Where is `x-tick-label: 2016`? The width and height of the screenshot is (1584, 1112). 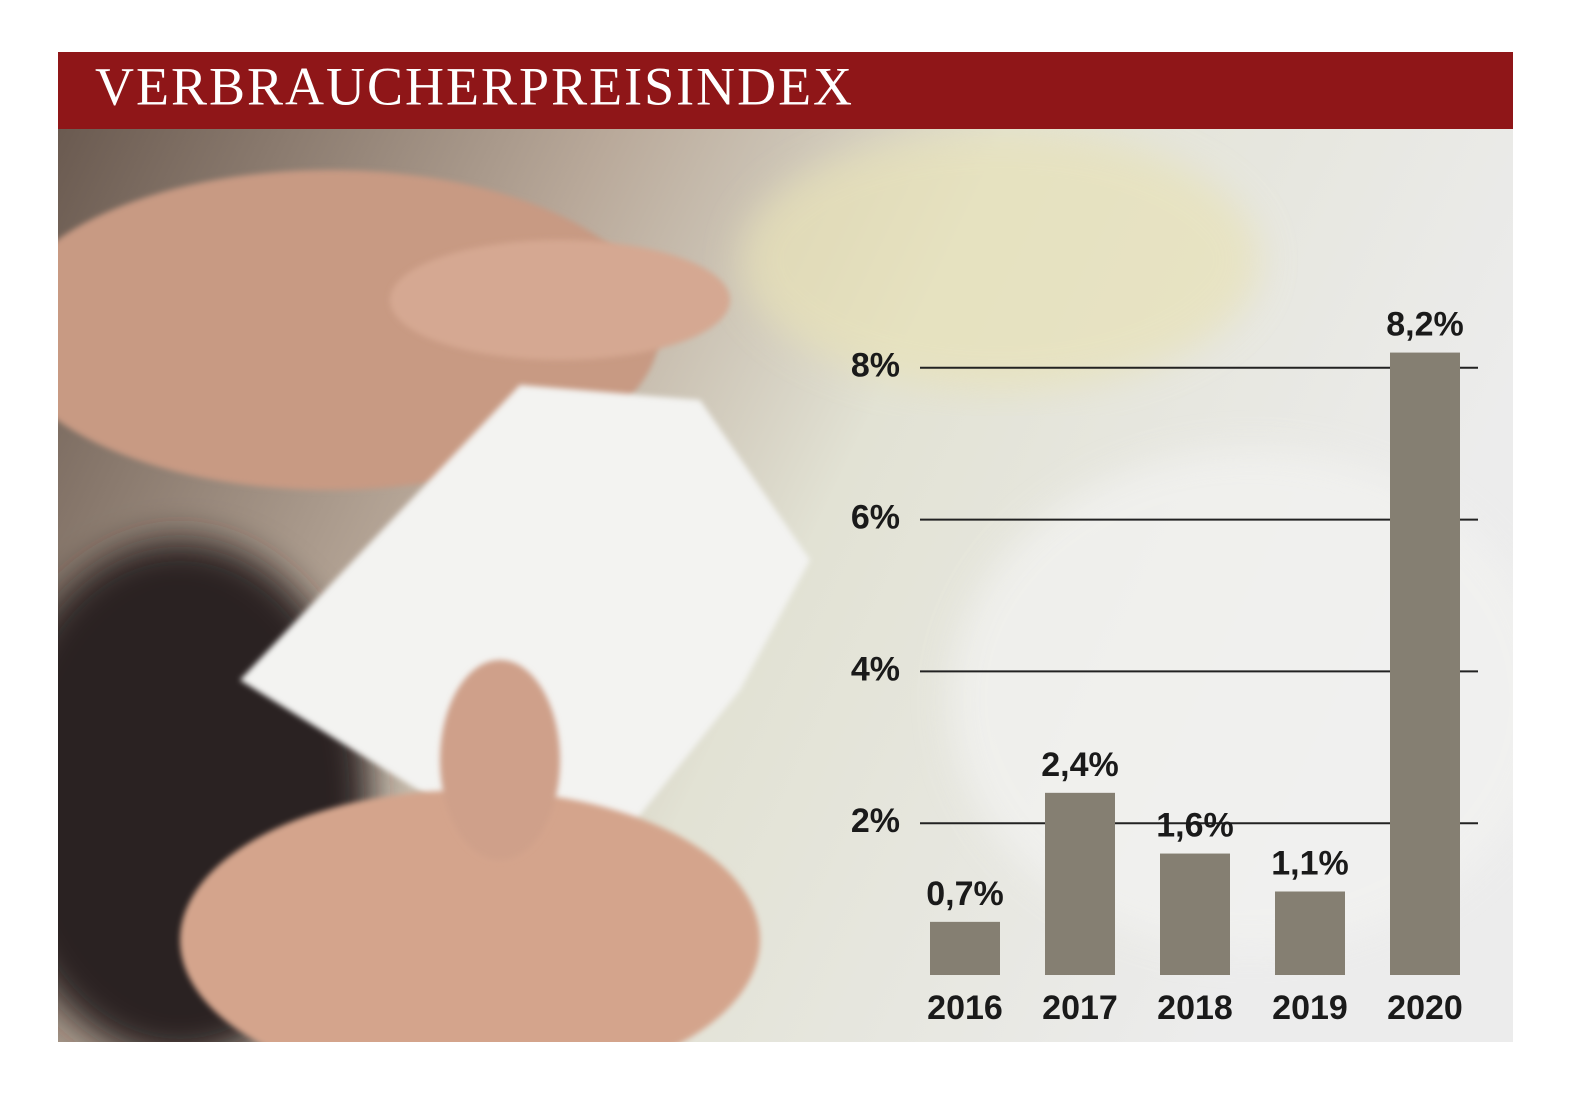
x-tick-label: 2016 is located at coordinates (965, 1008).